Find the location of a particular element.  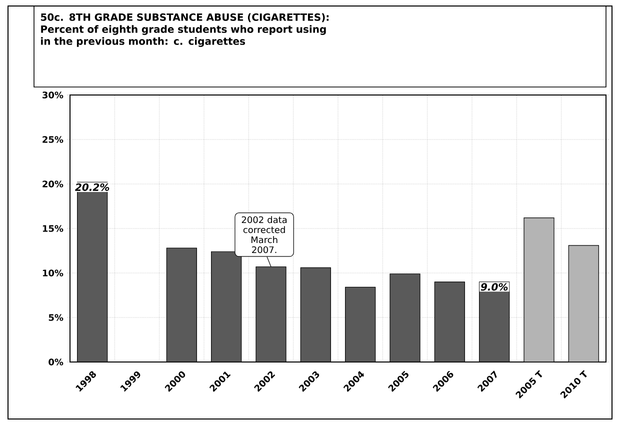

data-label: 9.0% is located at coordinates (494, 287).